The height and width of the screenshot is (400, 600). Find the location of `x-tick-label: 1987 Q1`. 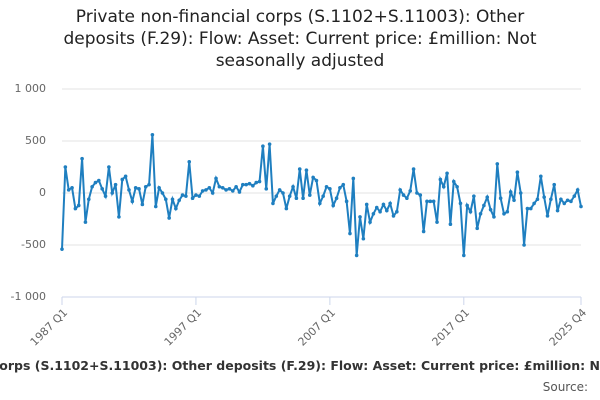

x-tick-label: 1987 Q1 is located at coordinates (49, 327).